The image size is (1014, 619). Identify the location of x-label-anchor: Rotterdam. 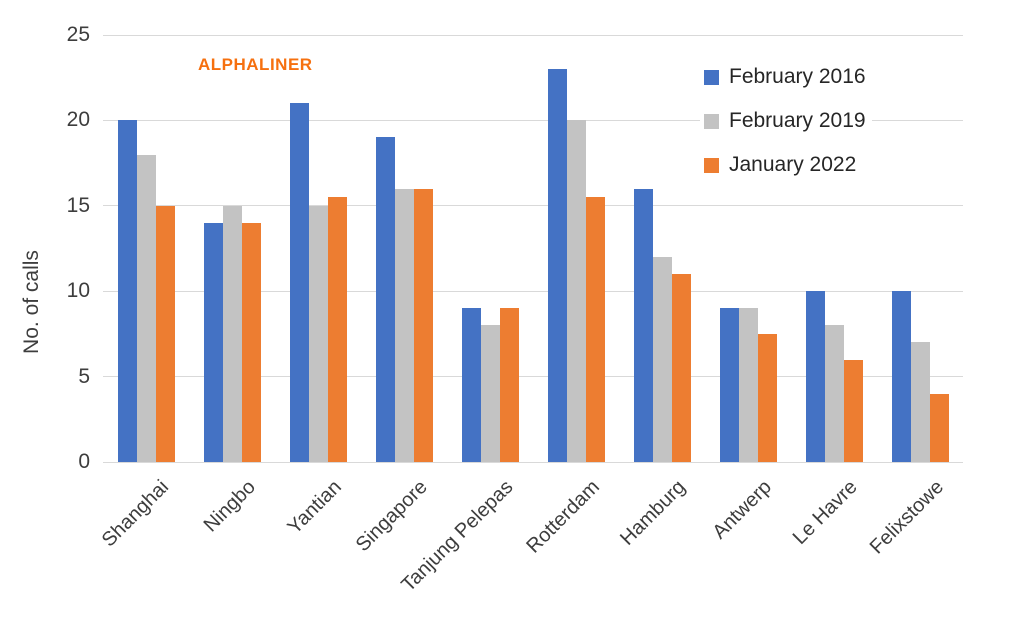
(570, 517).